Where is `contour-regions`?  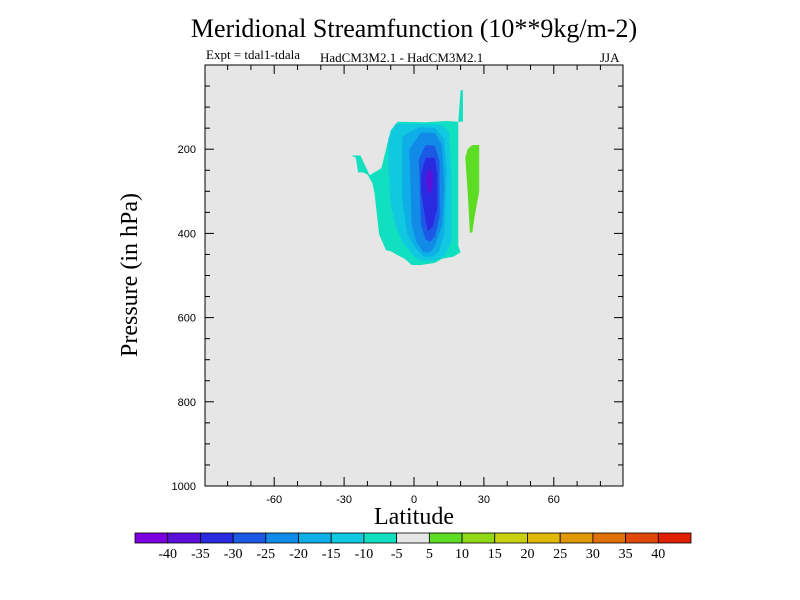 contour-regions is located at coordinates (415, 177).